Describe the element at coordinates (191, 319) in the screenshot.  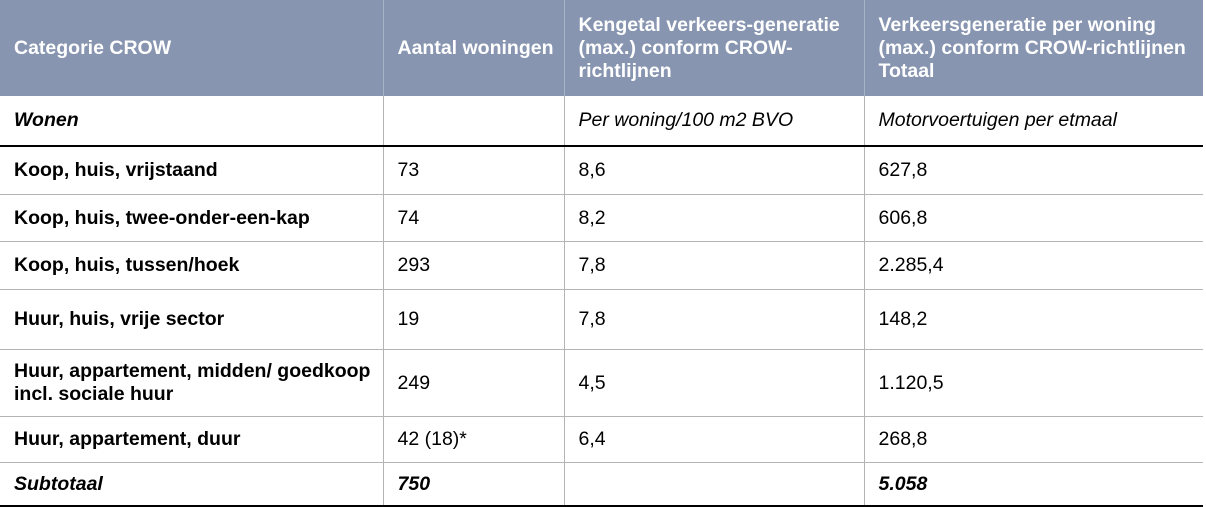
I see `row-category: Huur, huis, vrije sector` at that location.